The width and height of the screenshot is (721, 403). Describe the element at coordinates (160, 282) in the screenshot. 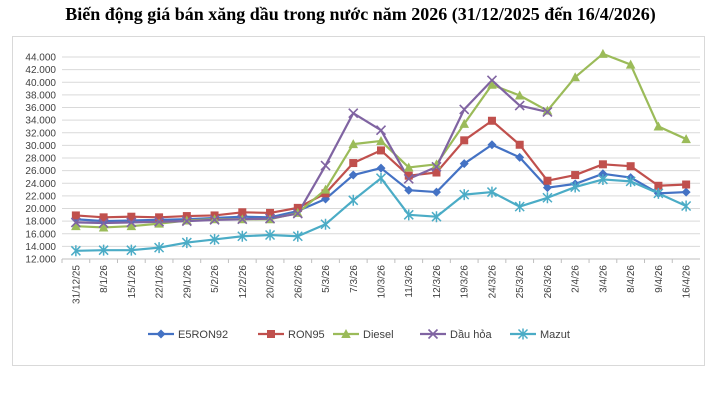

I see `x-tick-label: 22/1/26` at that location.